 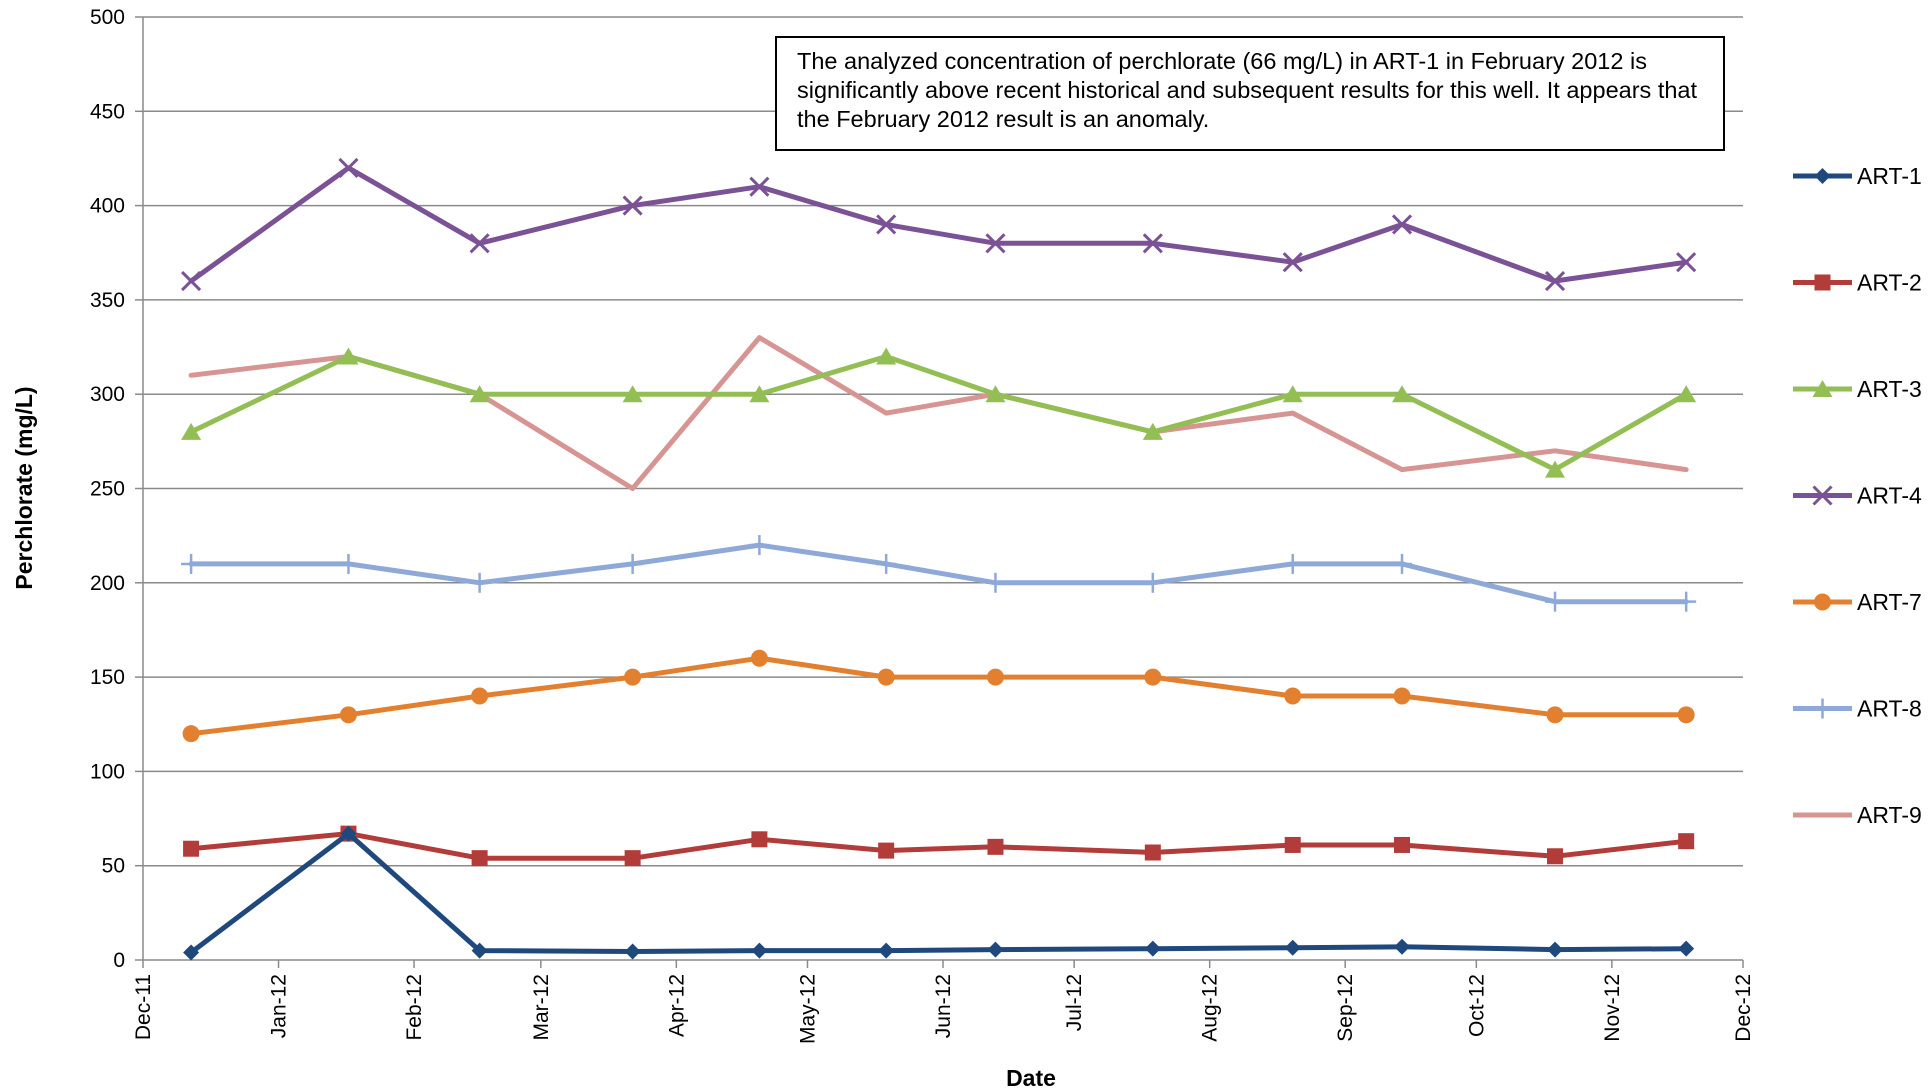 I want to click on y-tick-label: 50, so click(x=113, y=866).